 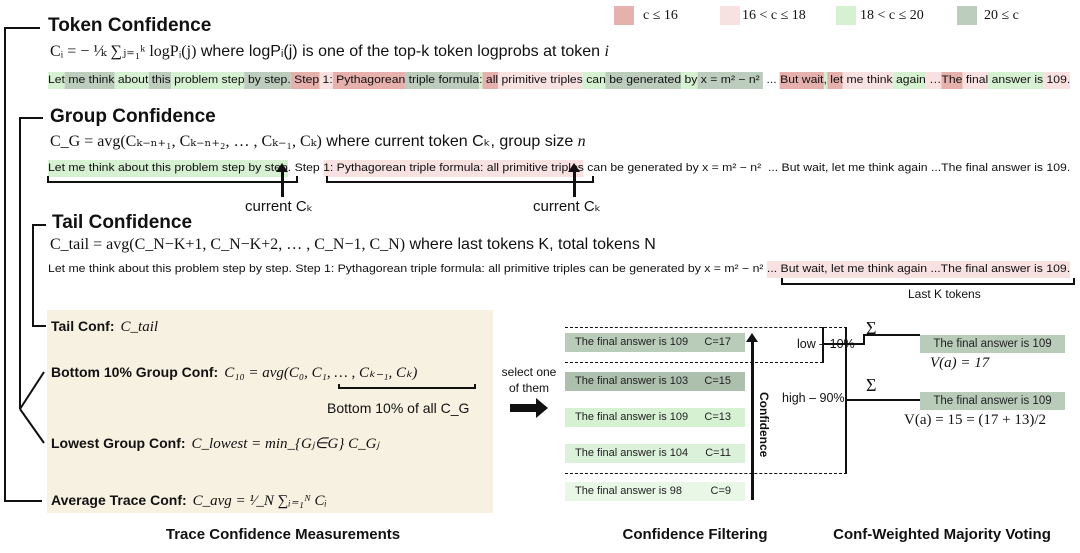 I want to click on tree-branch-average, so click(x=23, y=501).